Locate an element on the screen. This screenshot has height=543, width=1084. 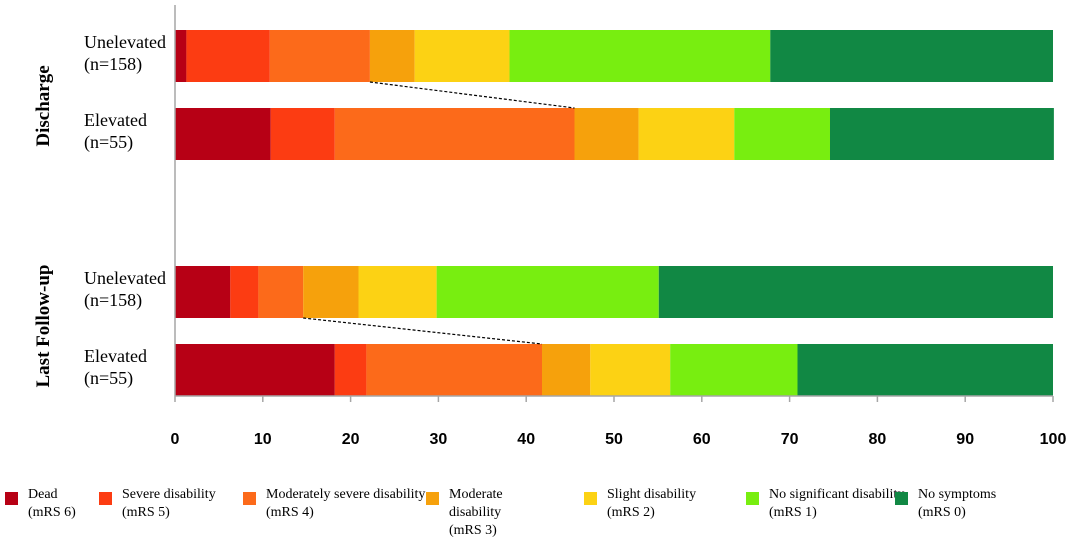
x-tick-label: 60 is located at coordinates (702, 439).